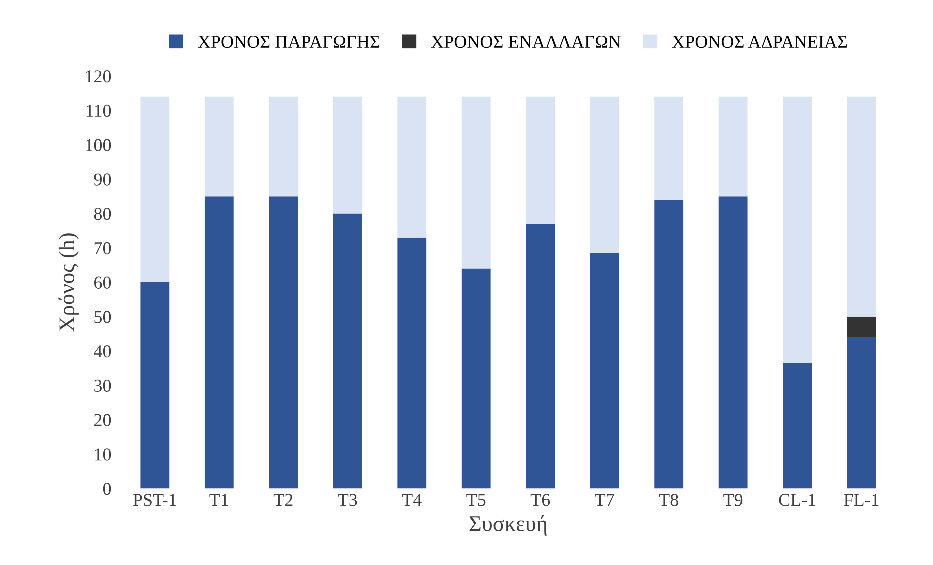 The height and width of the screenshot is (565, 933). Describe the element at coordinates (283, 500) in the screenshot. I see `x-tick-label: T2` at that location.